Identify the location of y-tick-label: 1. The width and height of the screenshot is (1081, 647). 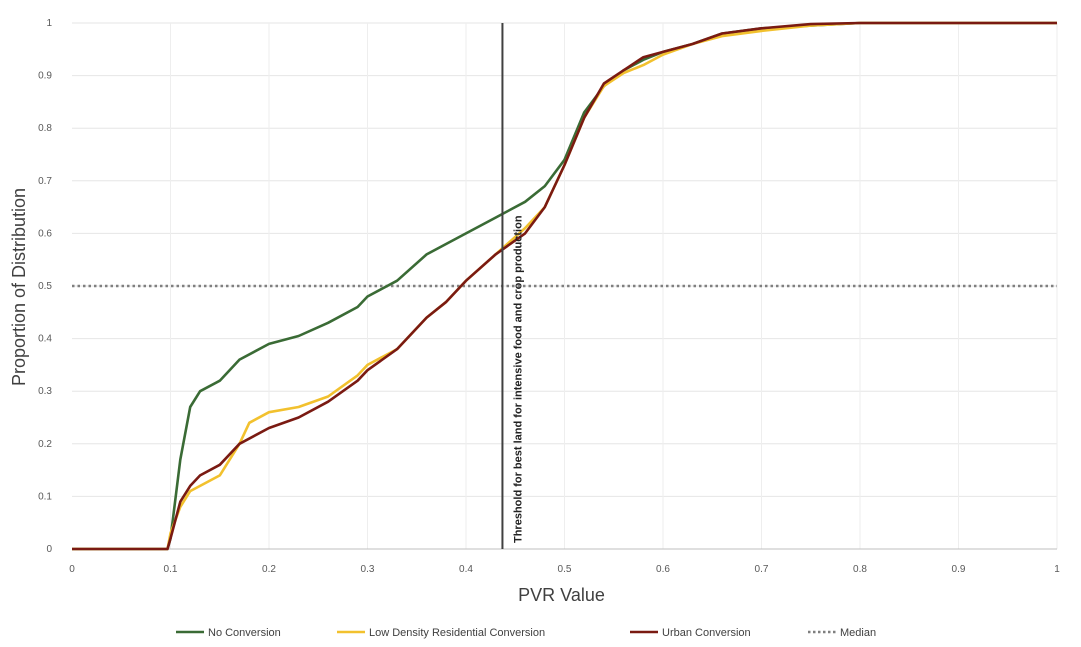
(49, 23).